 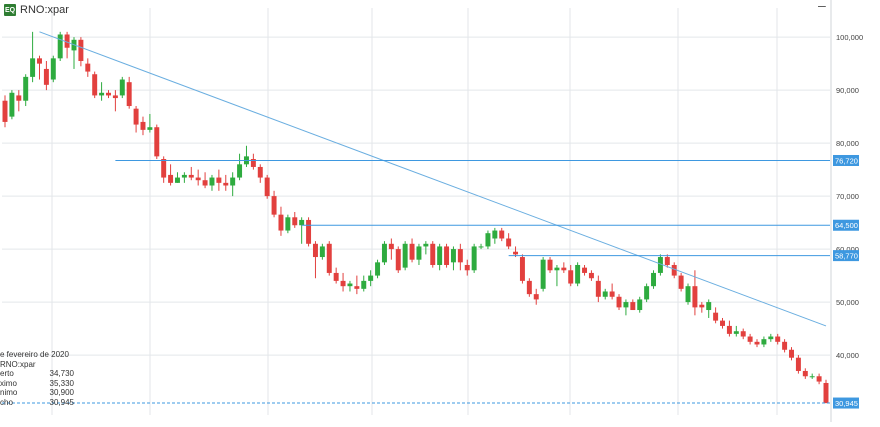 What do you see at coordinates (10, 10) in the screenshot?
I see `equity-badge: EQ` at bounding box center [10, 10].